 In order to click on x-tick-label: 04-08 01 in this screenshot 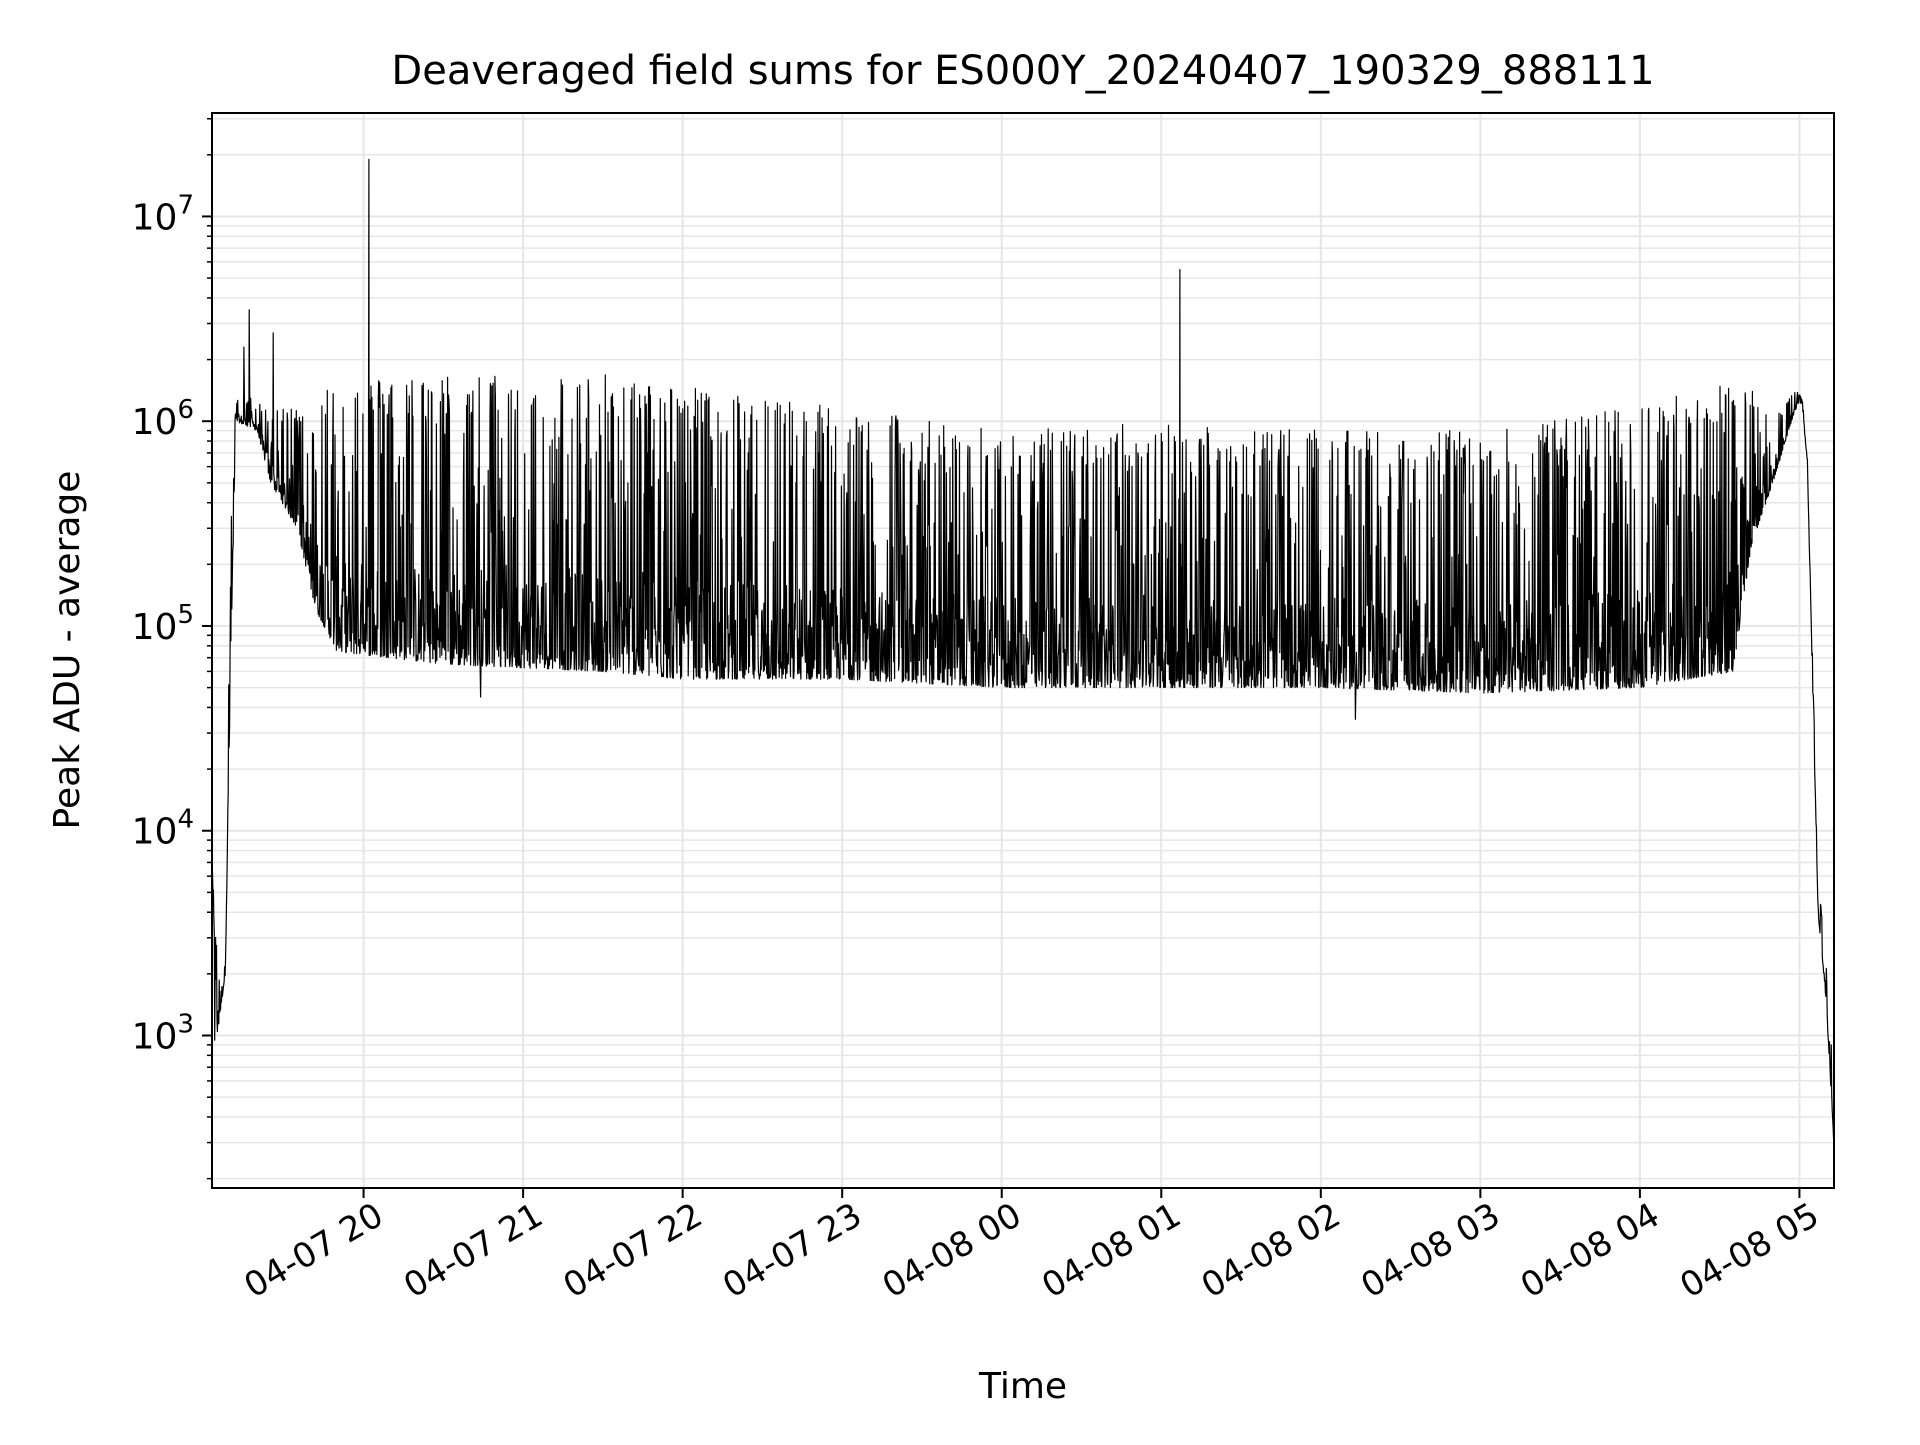, I will do `click(1111, 1250)`.